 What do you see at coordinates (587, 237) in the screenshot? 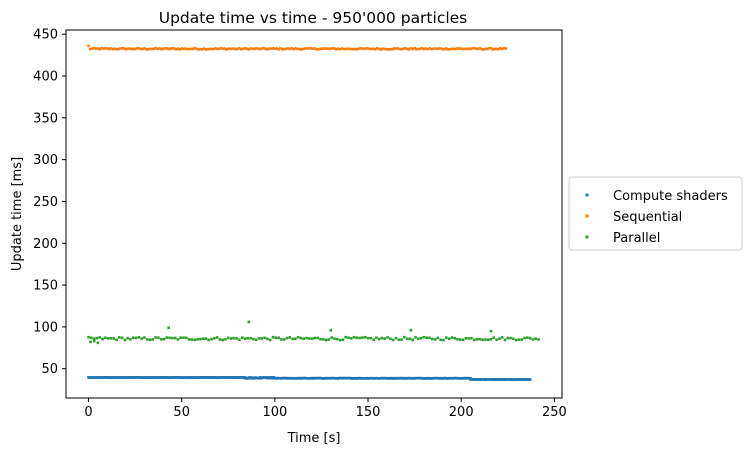
I see `legend-marker-parallel` at bounding box center [587, 237].